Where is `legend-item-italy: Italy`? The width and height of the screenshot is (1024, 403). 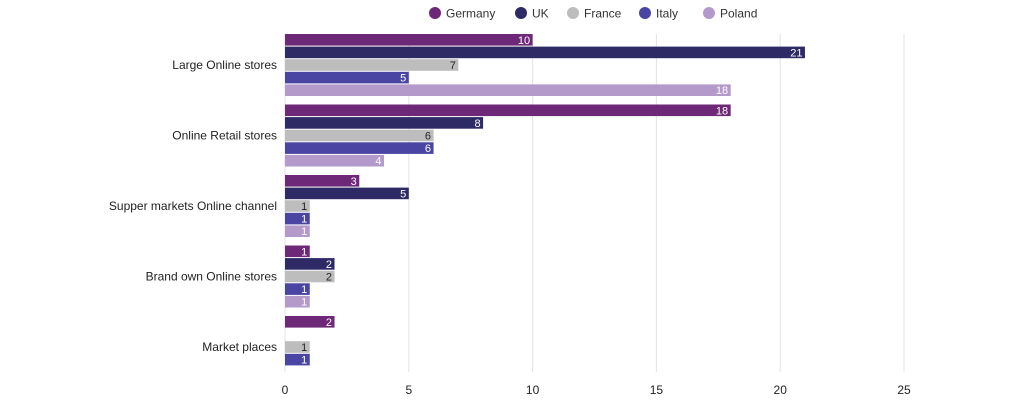 legend-item-italy: Italy is located at coordinates (658, 14).